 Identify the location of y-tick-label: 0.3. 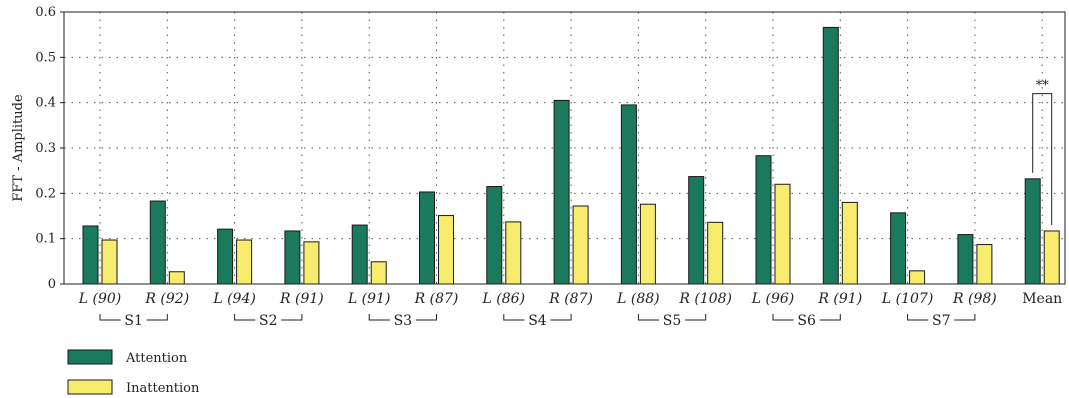
(45, 148).